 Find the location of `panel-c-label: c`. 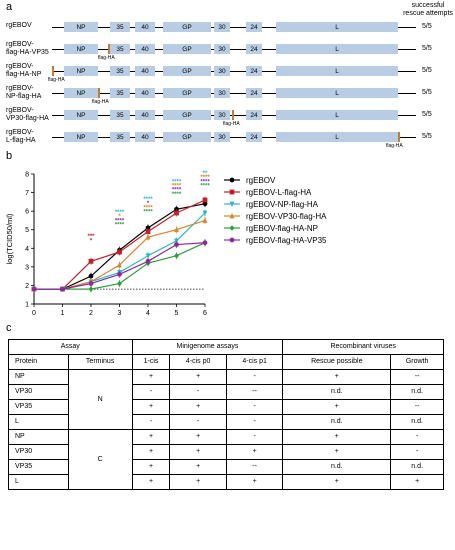

panel-c-label: c is located at coordinates (9, 328).